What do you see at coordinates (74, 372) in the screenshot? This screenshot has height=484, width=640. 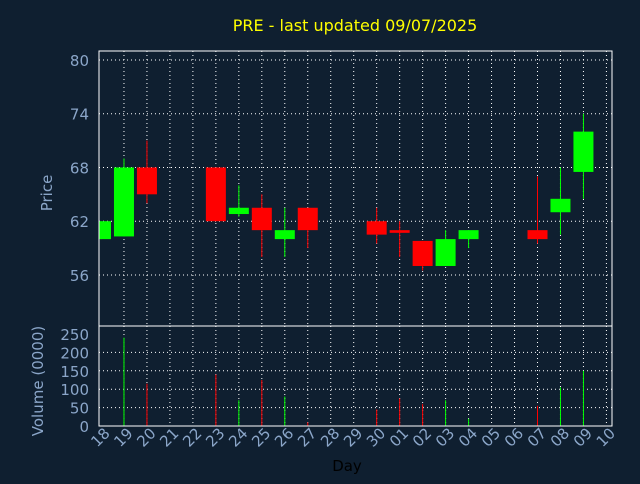 I see `volume-tick-label: 150` at bounding box center [74, 372].